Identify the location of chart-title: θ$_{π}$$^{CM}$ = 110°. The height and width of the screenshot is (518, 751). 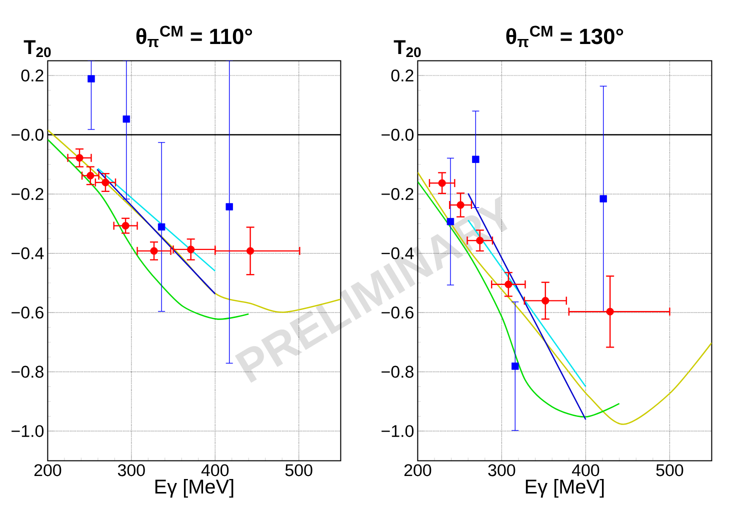
(194, 37).